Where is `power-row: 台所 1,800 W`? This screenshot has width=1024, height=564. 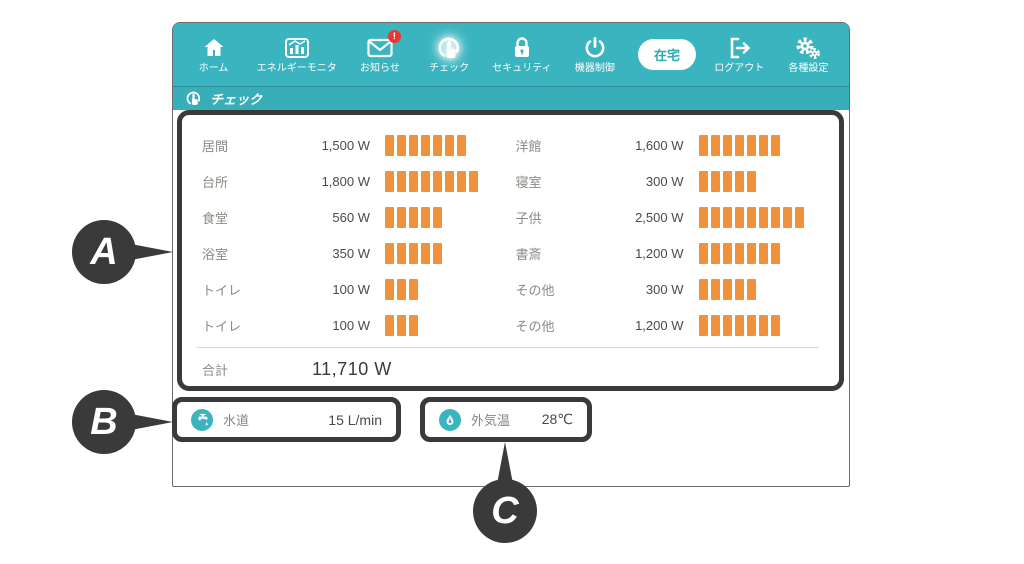
power-row: 台所 1,800 W is located at coordinates (359, 181).